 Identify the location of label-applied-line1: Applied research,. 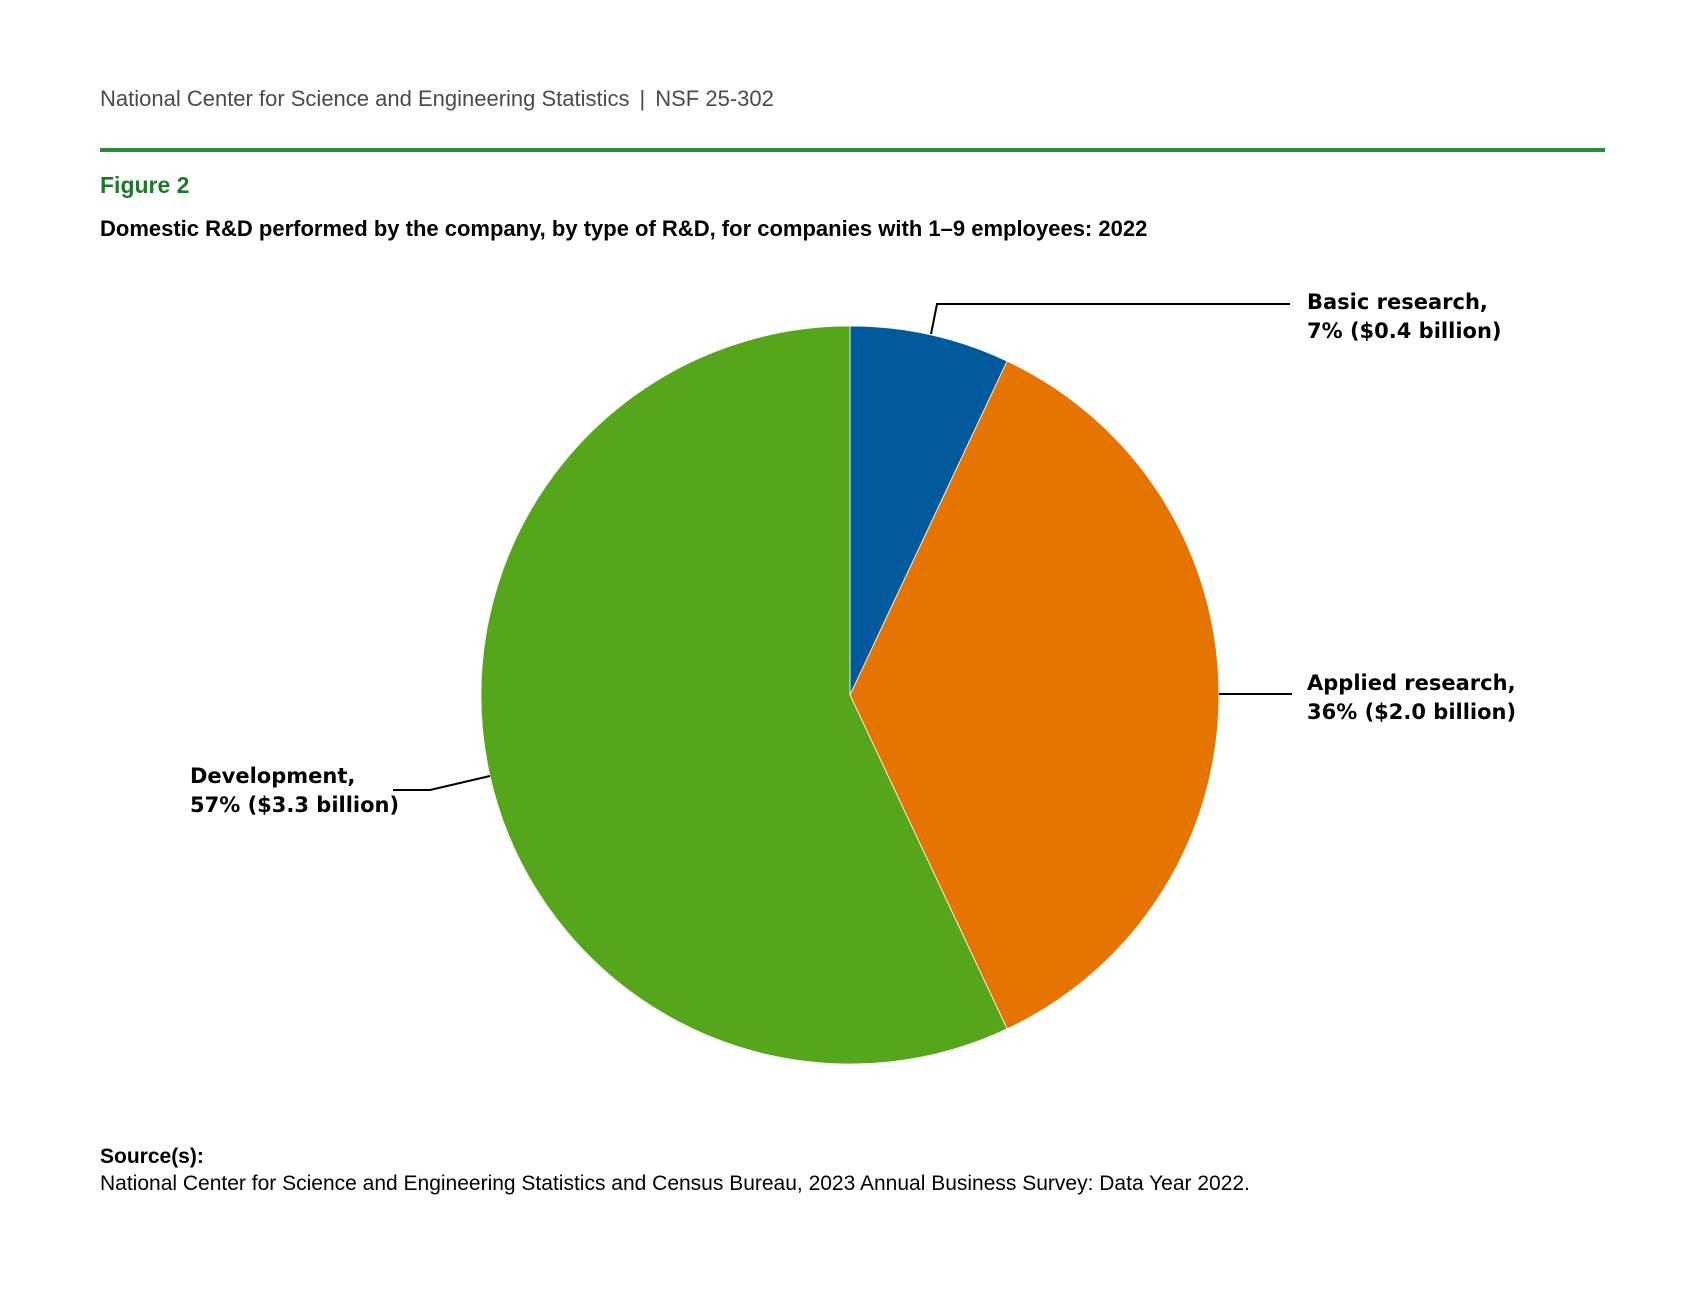
(1411, 683).